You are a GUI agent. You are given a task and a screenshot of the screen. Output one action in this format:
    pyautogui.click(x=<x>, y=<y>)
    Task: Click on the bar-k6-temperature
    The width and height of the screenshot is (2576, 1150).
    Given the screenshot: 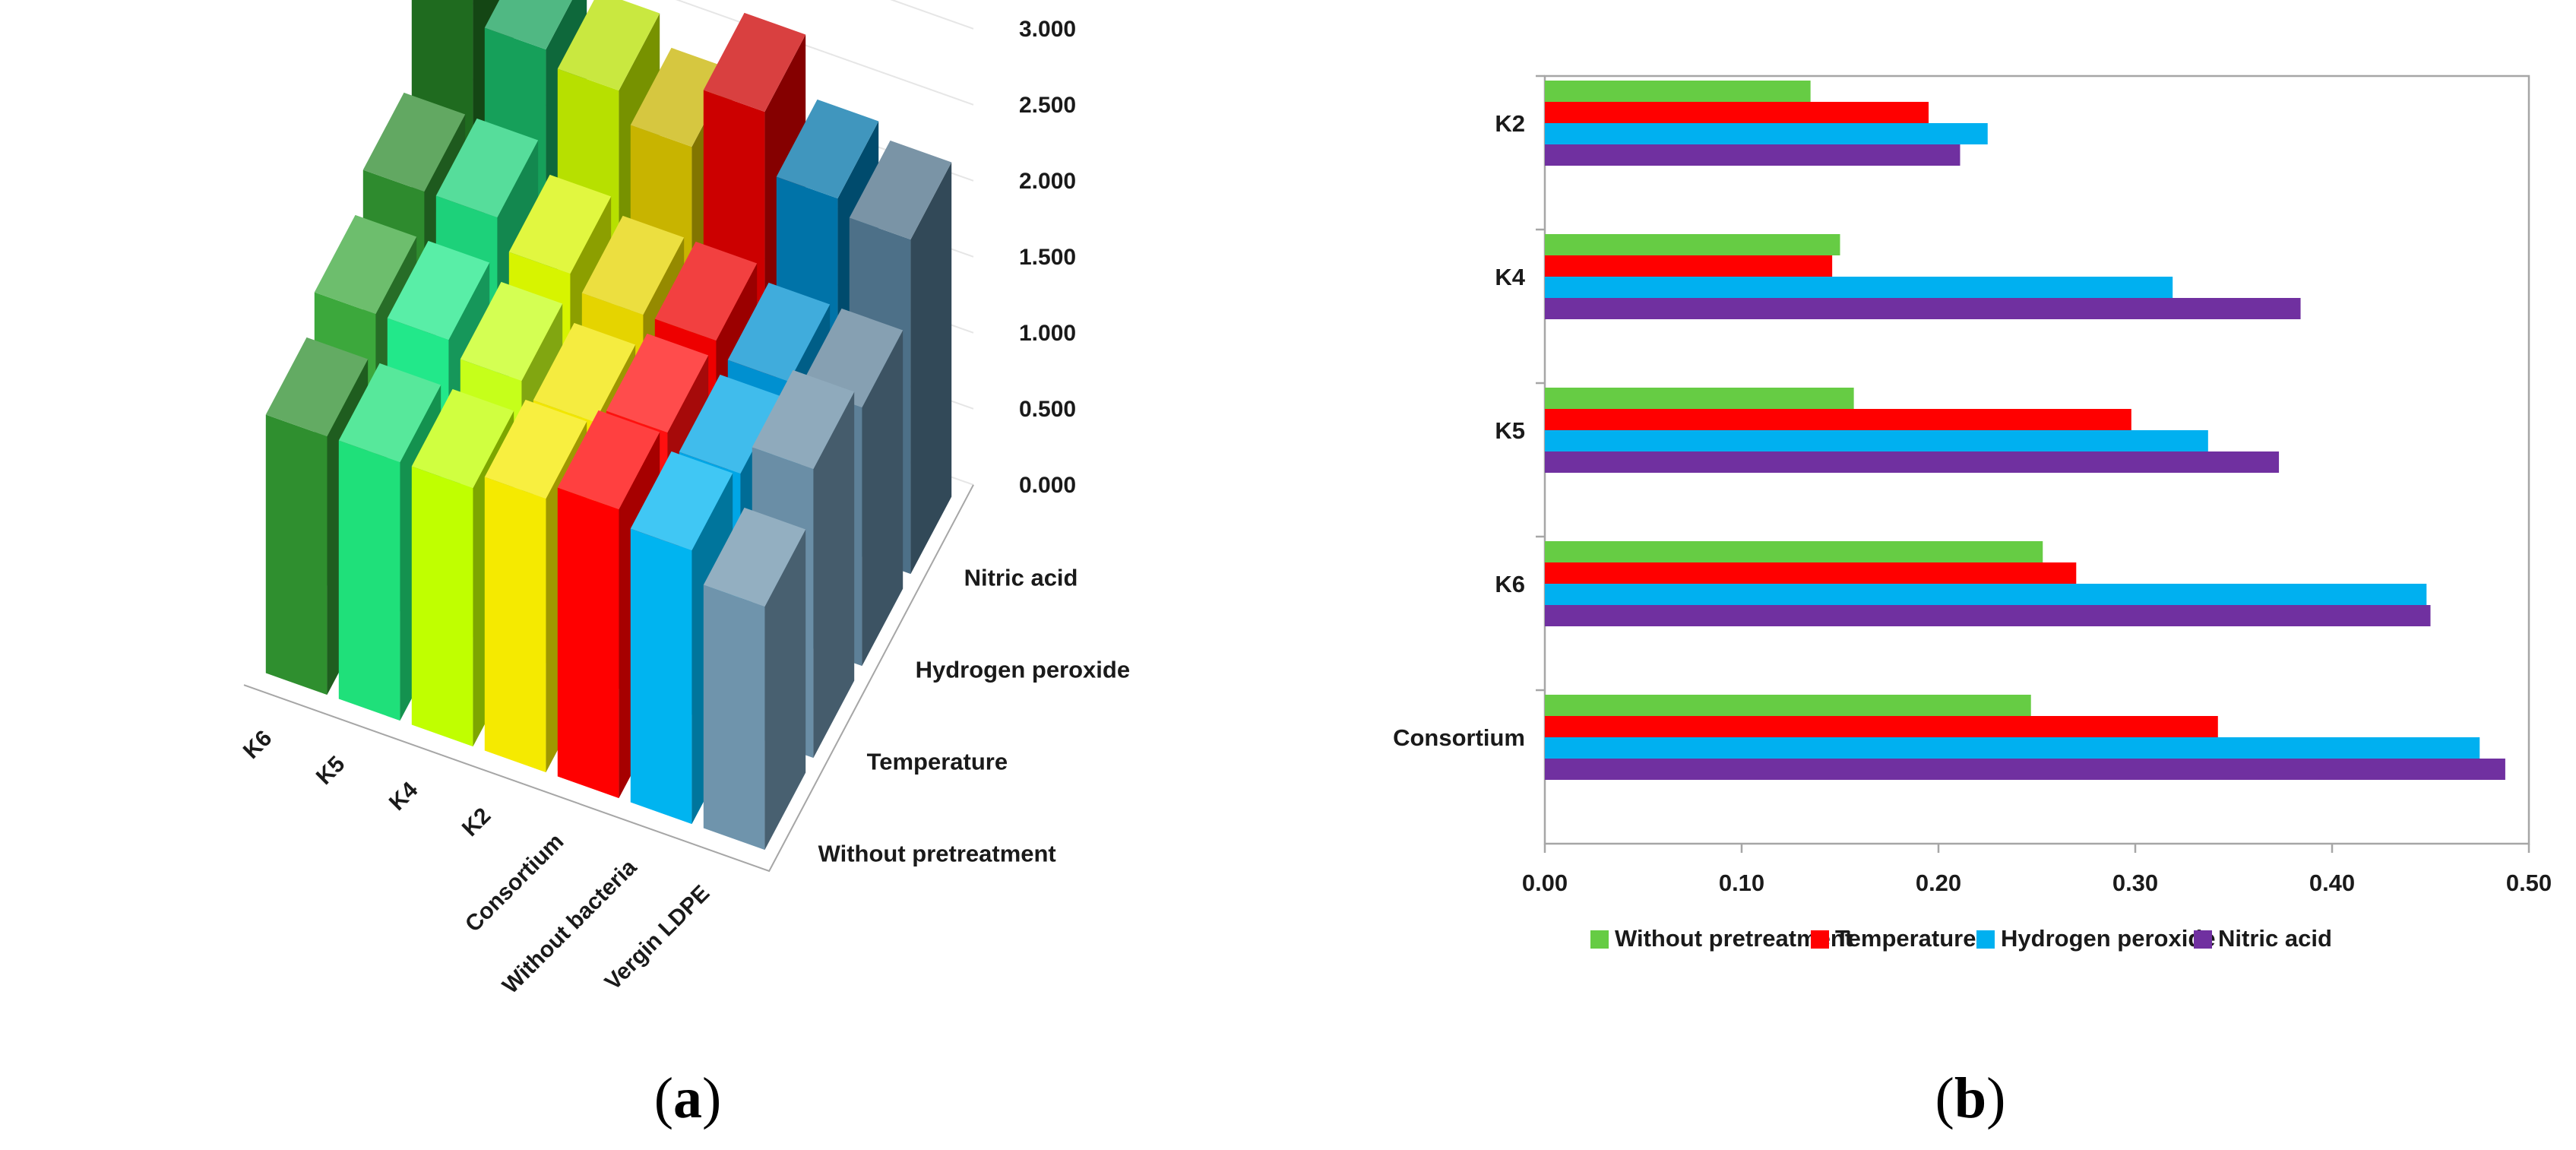 What is the action you would take?
    pyautogui.click(x=1811, y=573)
    